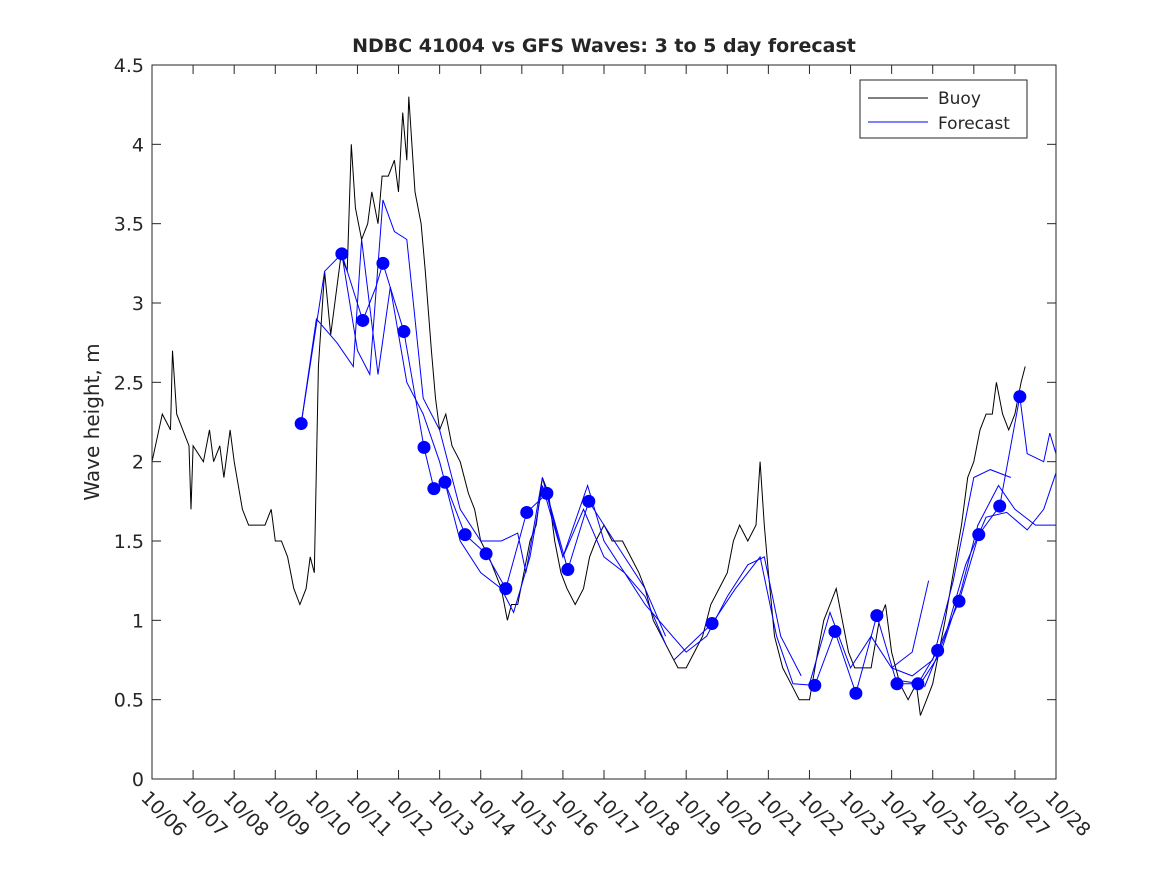 The height and width of the screenshot is (879, 1167). Describe the element at coordinates (138, 780) in the screenshot. I see `y-tick-label: 0` at that location.